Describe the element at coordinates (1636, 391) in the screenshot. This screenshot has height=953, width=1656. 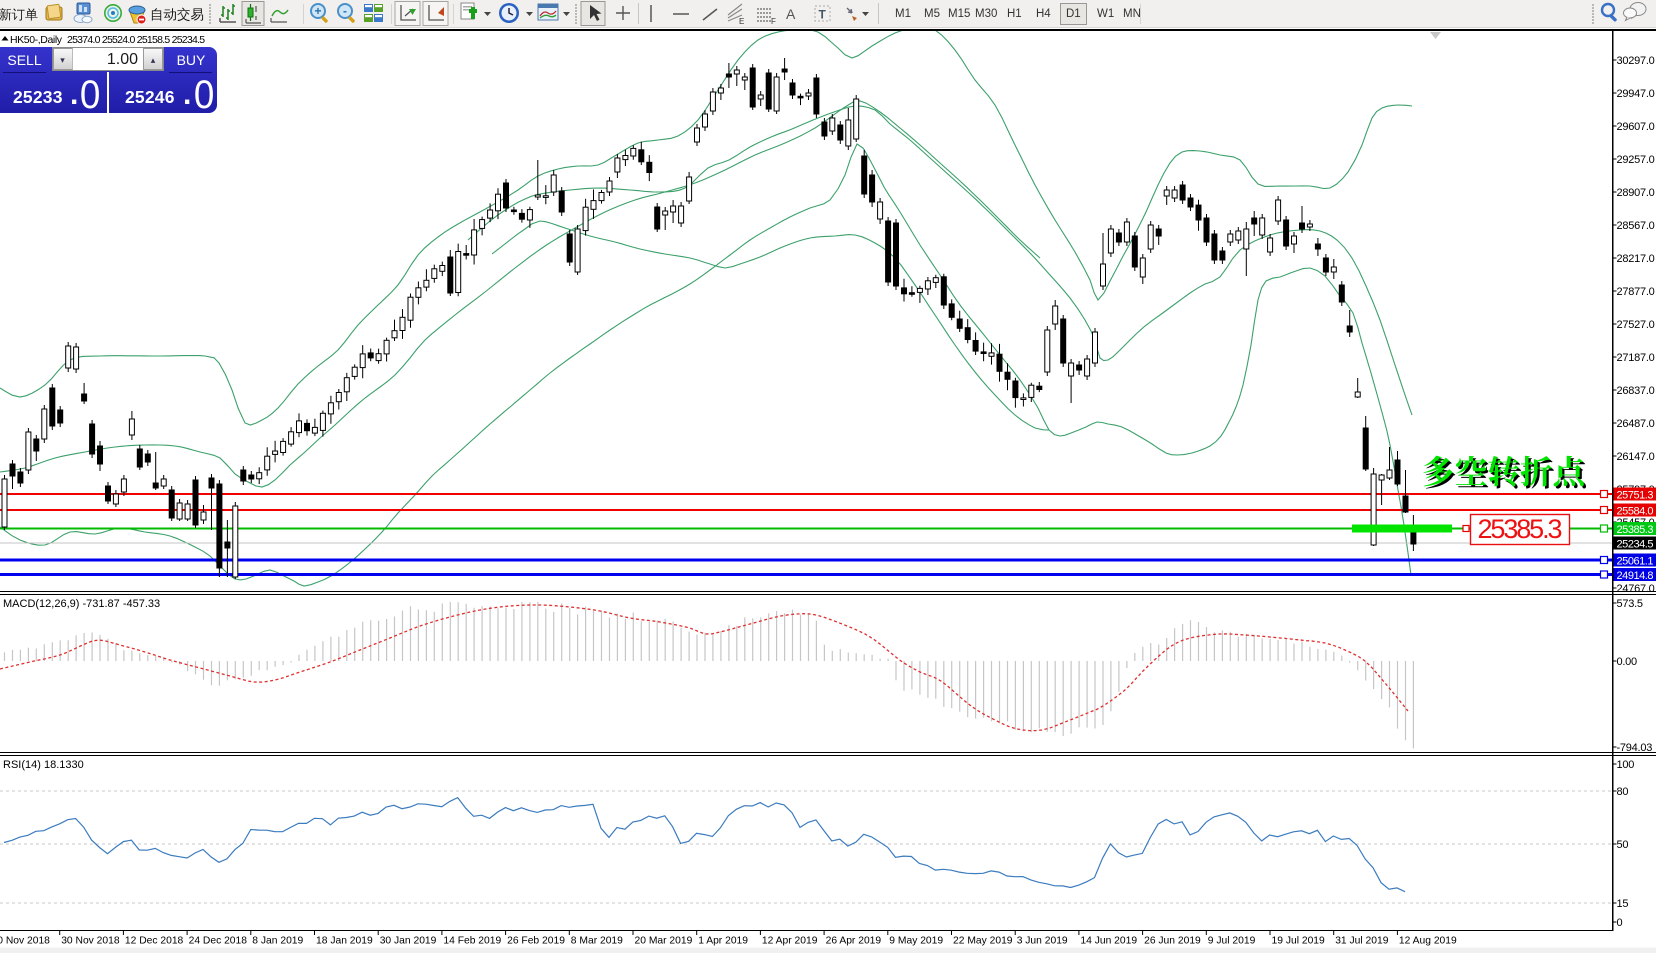
I see `svg-text: 26837.0` at that location.